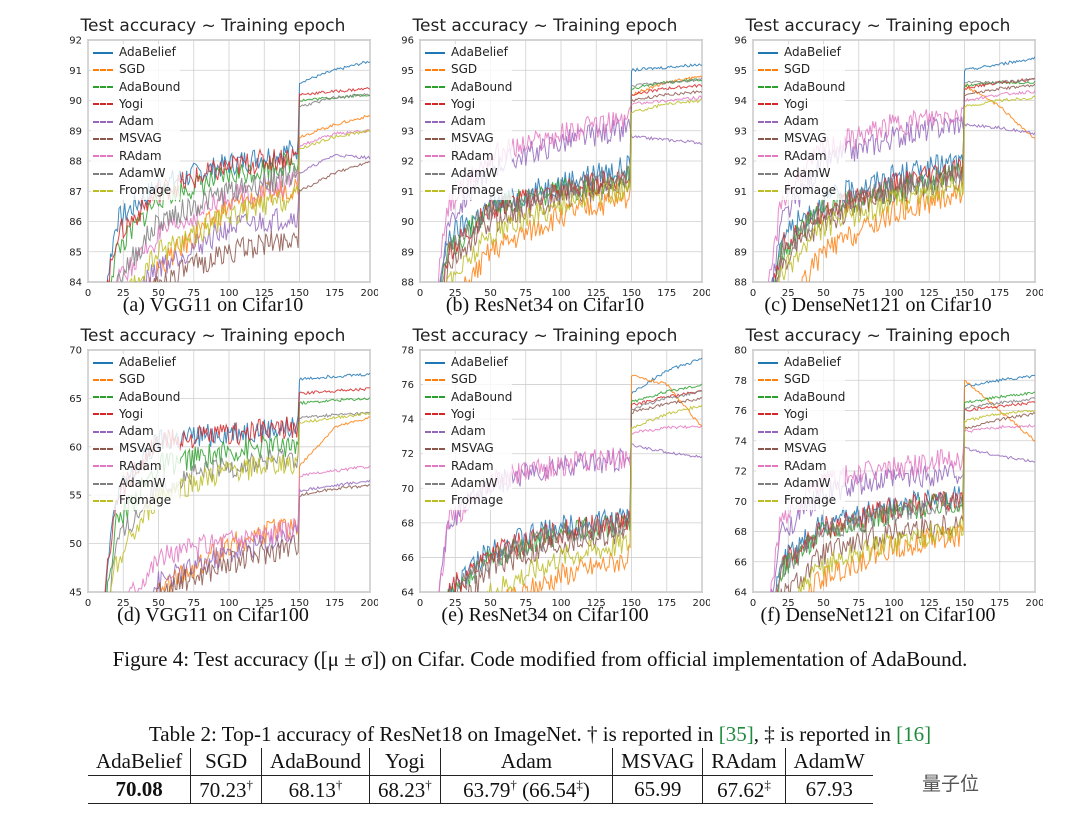  Describe the element at coordinates (75, 71) in the screenshot. I see `y-tick-label: 91` at that location.